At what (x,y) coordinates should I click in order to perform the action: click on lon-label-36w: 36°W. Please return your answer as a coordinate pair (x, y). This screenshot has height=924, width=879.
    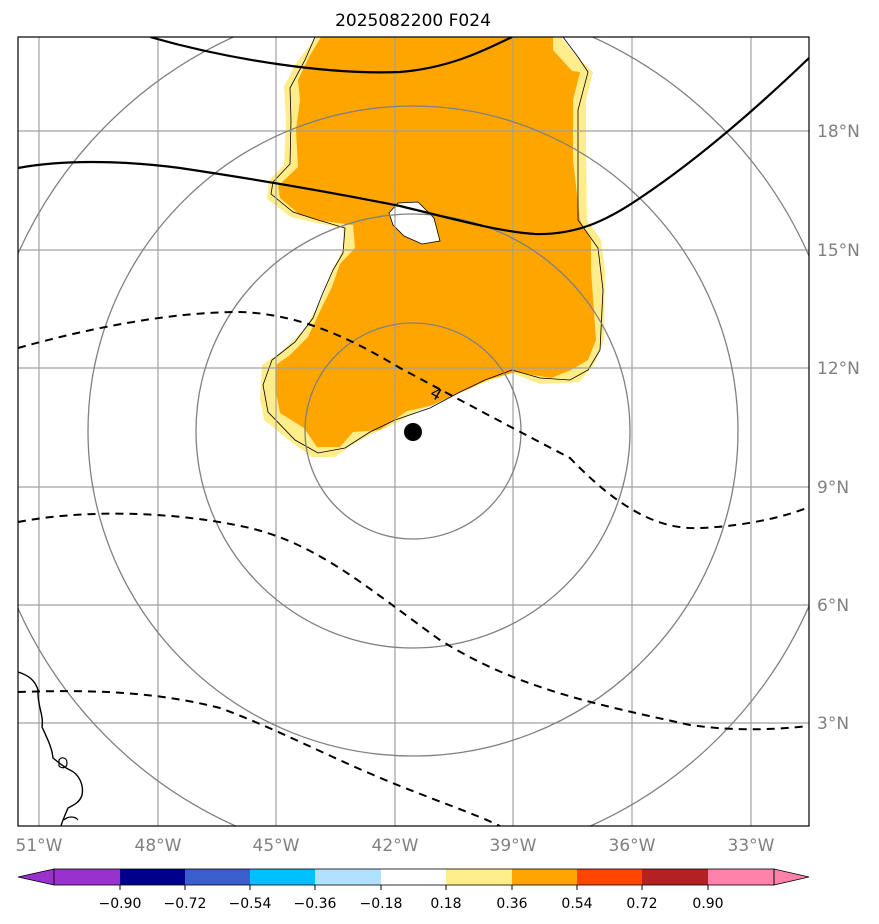
    Looking at the image, I should click on (632, 846).